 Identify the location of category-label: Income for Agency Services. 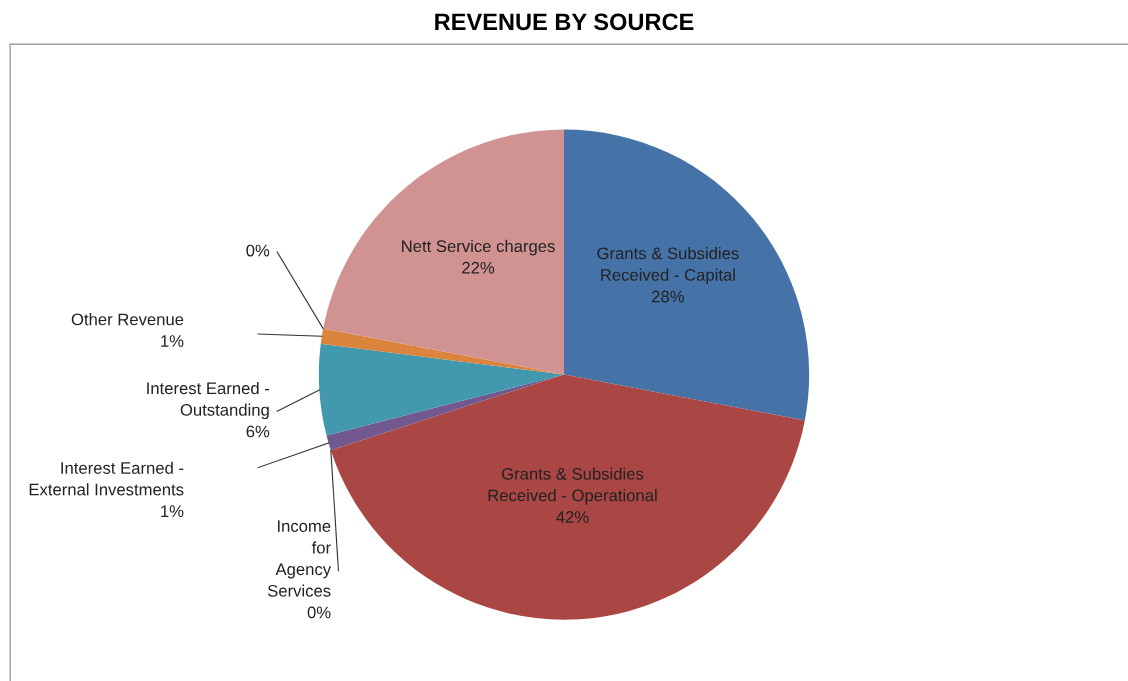
(299, 558).